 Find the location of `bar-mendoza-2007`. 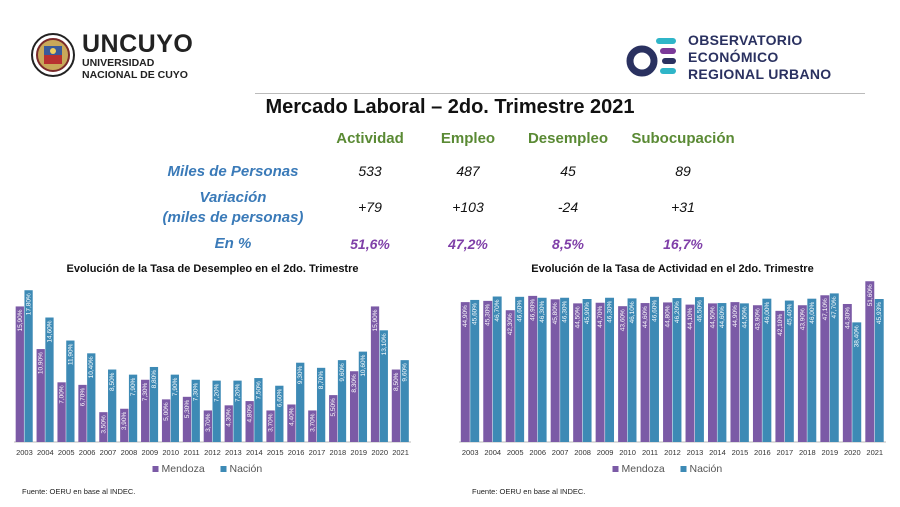

bar-mendoza-2007 is located at coordinates (555, 370).